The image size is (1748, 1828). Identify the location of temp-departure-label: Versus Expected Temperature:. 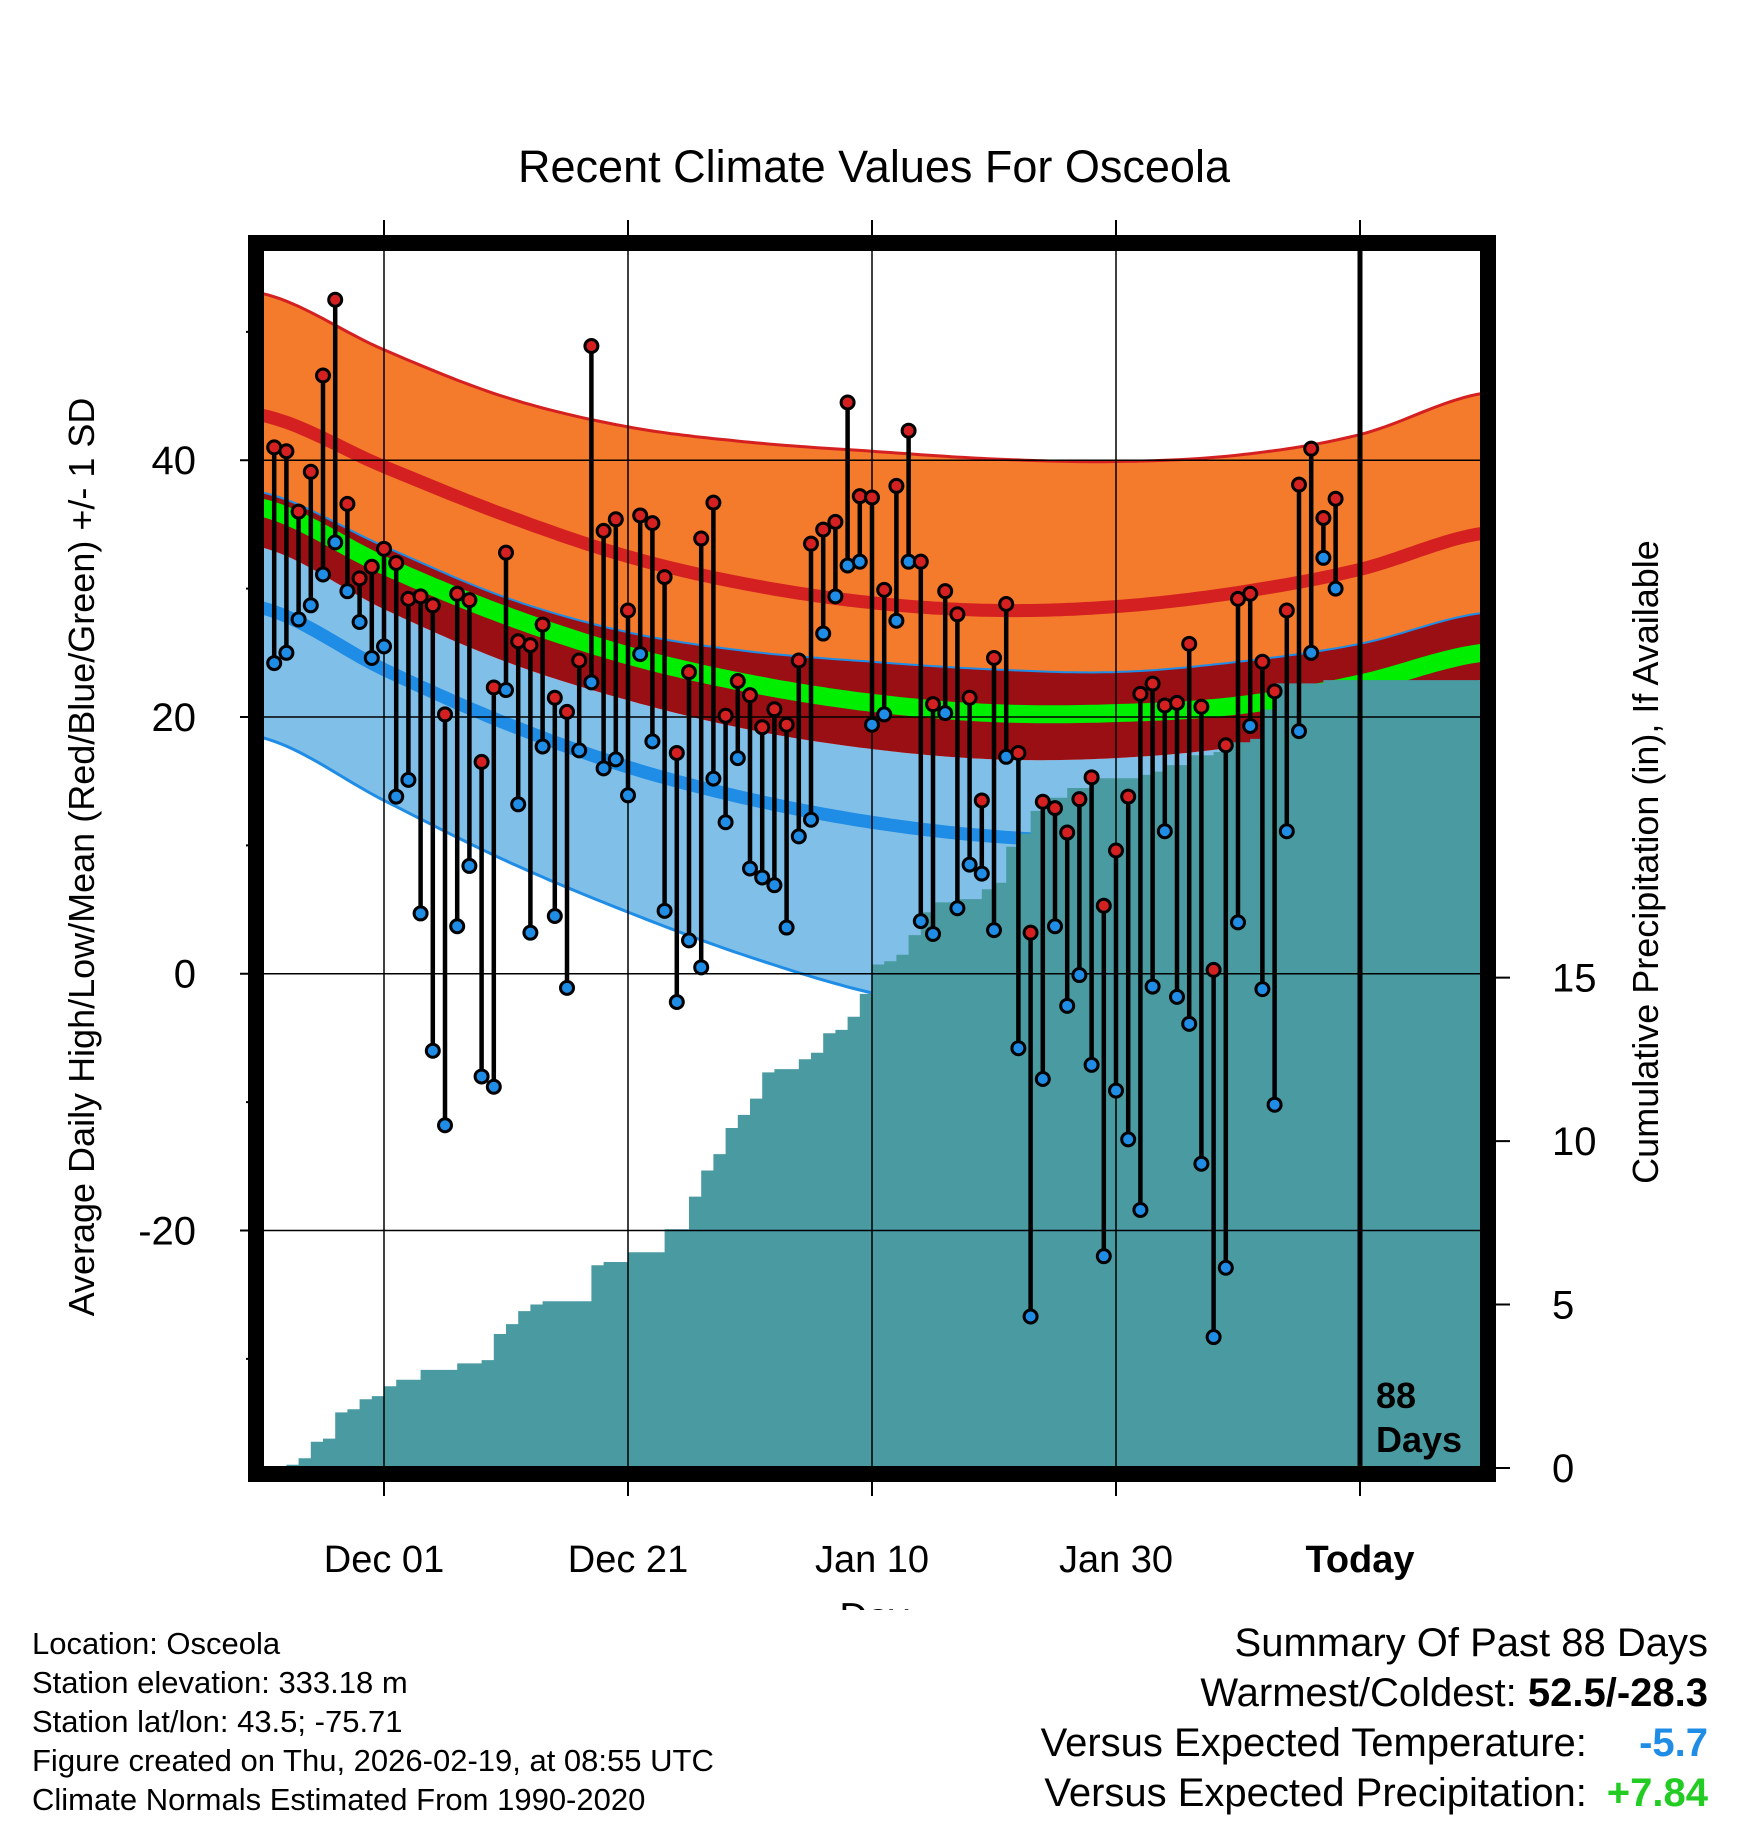
(1313, 1743).